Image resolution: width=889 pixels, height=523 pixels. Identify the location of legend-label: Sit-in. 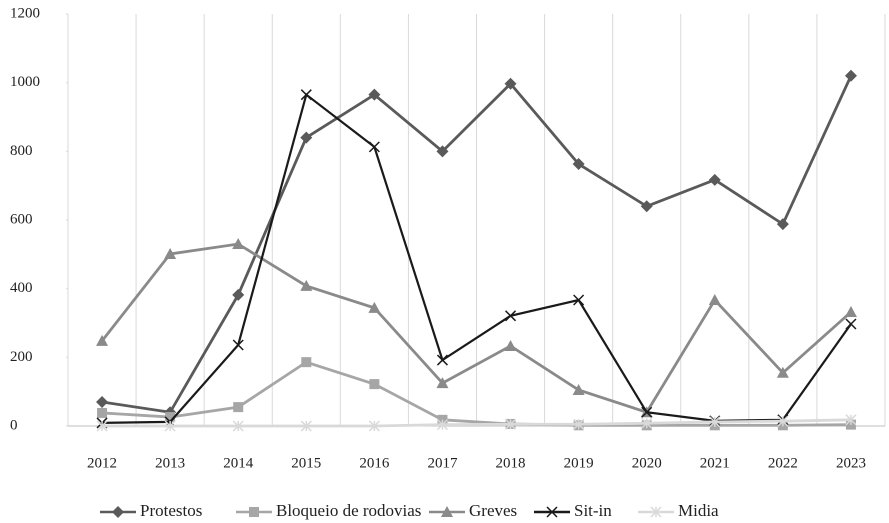
(593, 510).